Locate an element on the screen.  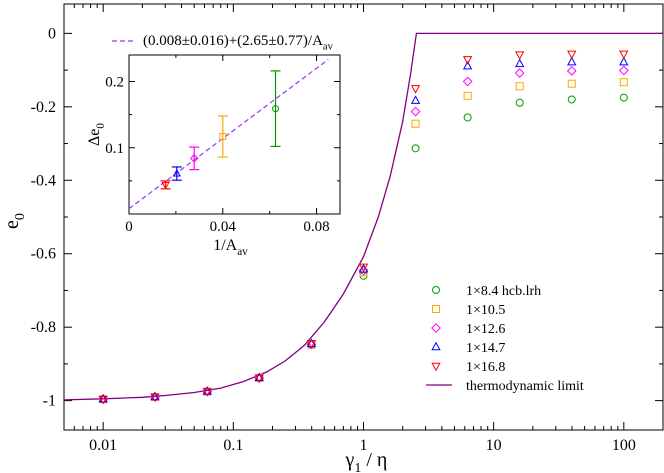
legend-label: 1×12.6 is located at coordinates (485, 329).